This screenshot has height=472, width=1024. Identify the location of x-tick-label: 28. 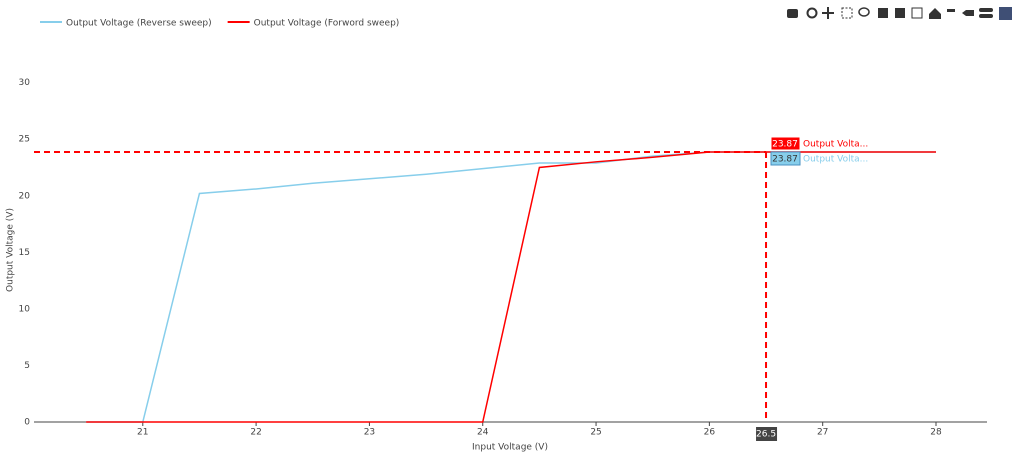
(936, 433).